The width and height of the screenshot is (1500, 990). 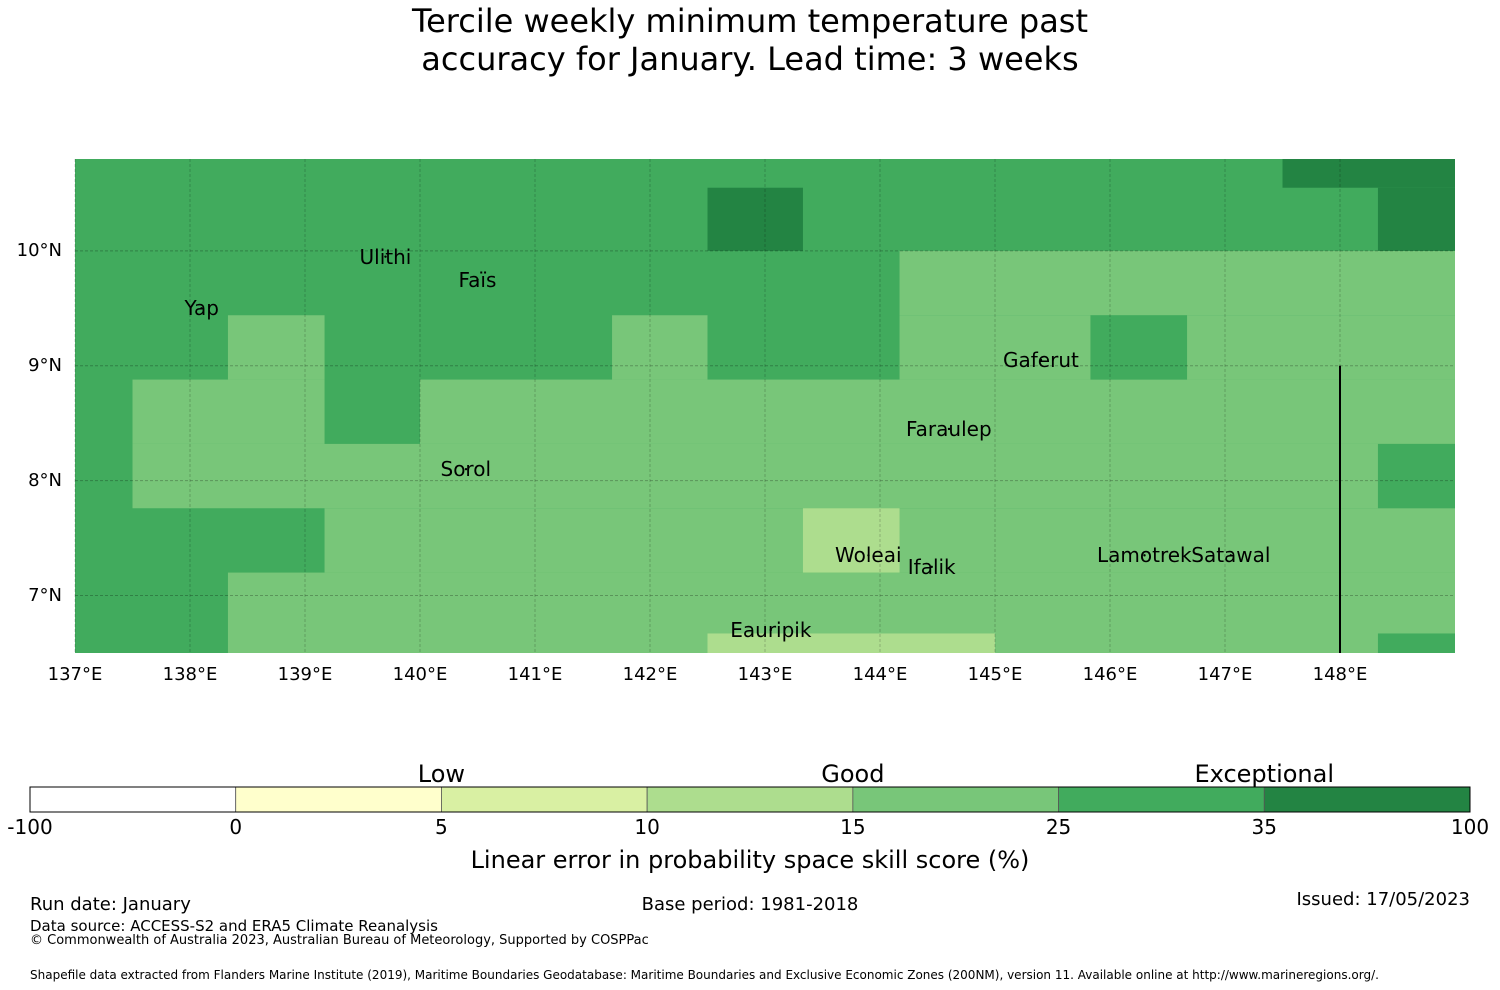 I want to click on lat-tick-label: 7°N, so click(x=45, y=595).